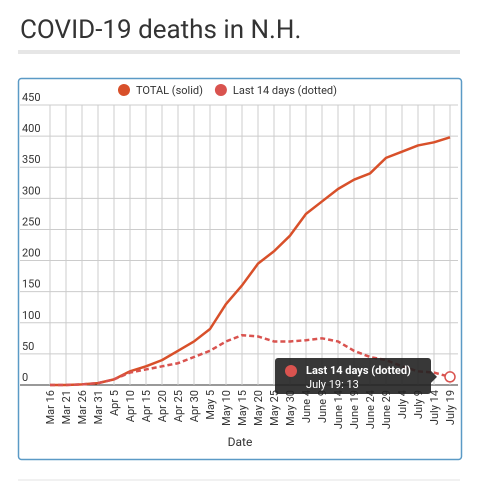 This screenshot has width=480, height=490. Describe the element at coordinates (162, 406) in the screenshot. I see `x-tick-label: Apr 20` at that location.